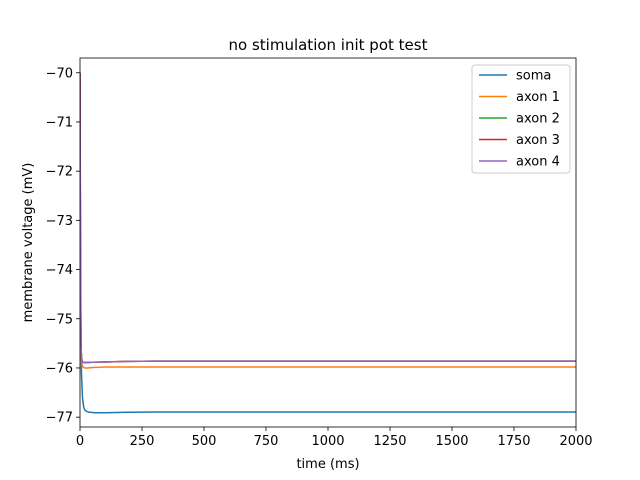 Image resolution: width=640 pixels, height=480 pixels. What do you see at coordinates (59, 122) in the screenshot?
I see `y-tick-label: −71` at bounding box center [59, 122].